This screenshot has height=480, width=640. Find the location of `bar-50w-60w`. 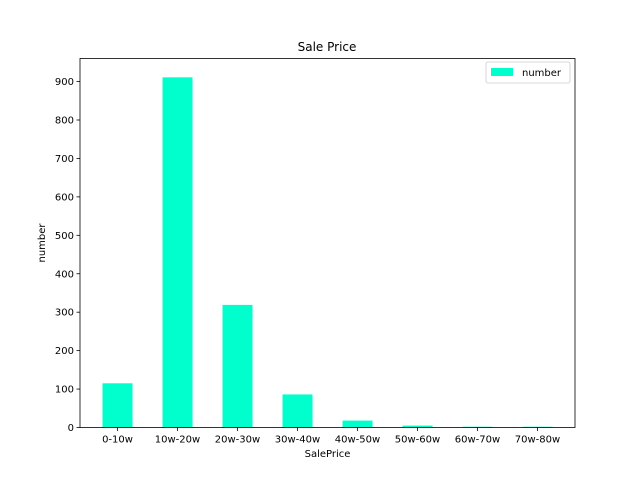

bar-50w-60w is located at coordinates (417, 426).